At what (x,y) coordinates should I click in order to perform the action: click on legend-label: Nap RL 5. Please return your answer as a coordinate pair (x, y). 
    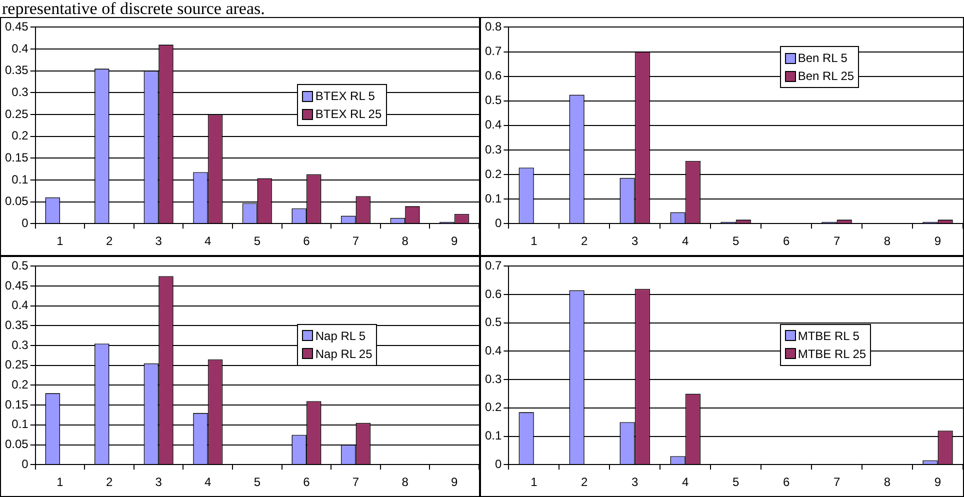
    Looking at the image, I should click on (340, 336).